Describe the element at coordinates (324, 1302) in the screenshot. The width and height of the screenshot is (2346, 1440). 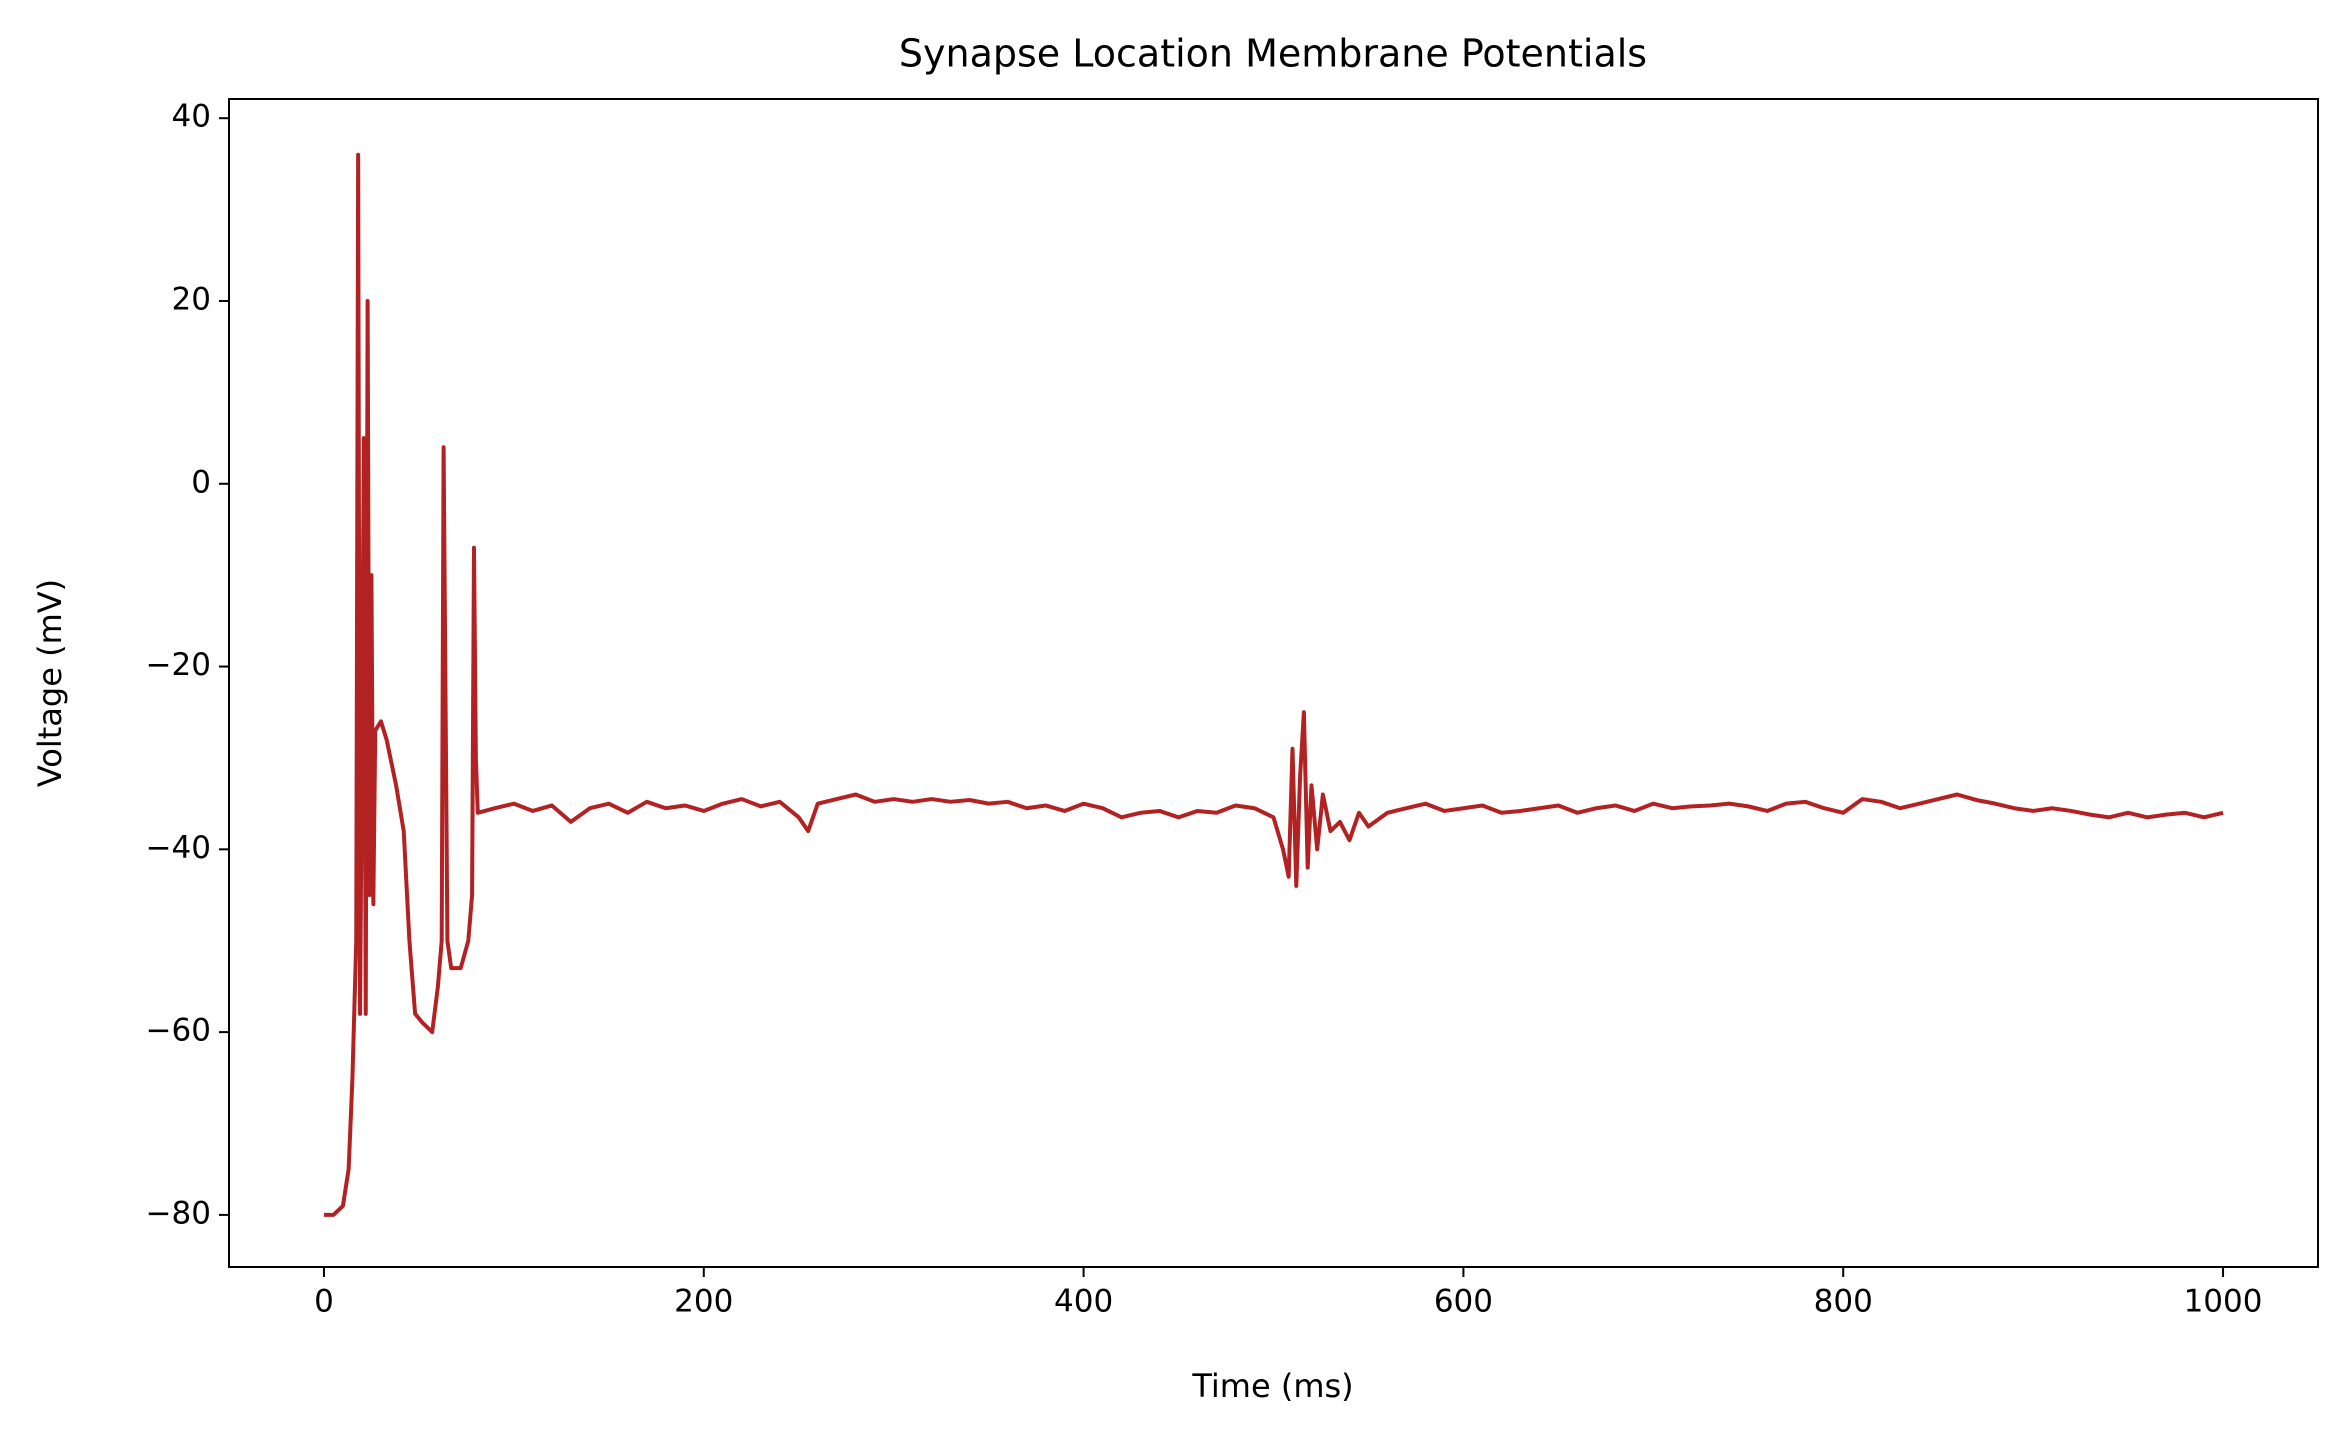
I see `x-tick-label: 0` at that location.